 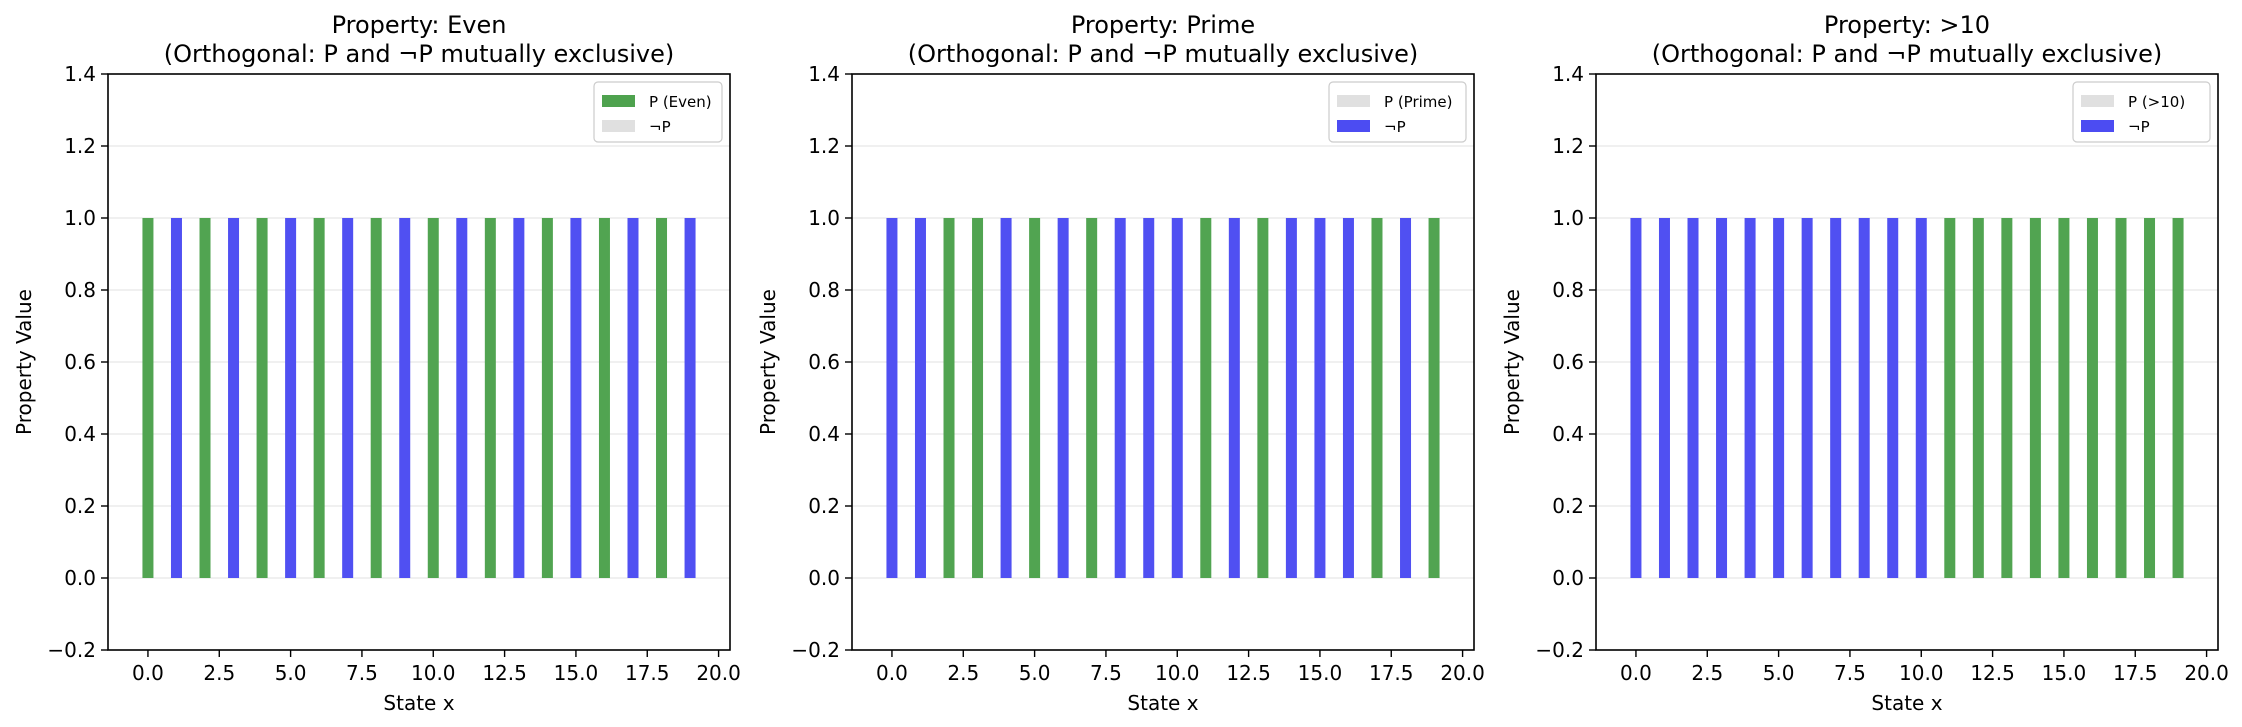 What do you see at coordinates (2141, 112) in the screenshot?
I see `legend: P (>10) ¬P` at bounding box center [2141, 112].